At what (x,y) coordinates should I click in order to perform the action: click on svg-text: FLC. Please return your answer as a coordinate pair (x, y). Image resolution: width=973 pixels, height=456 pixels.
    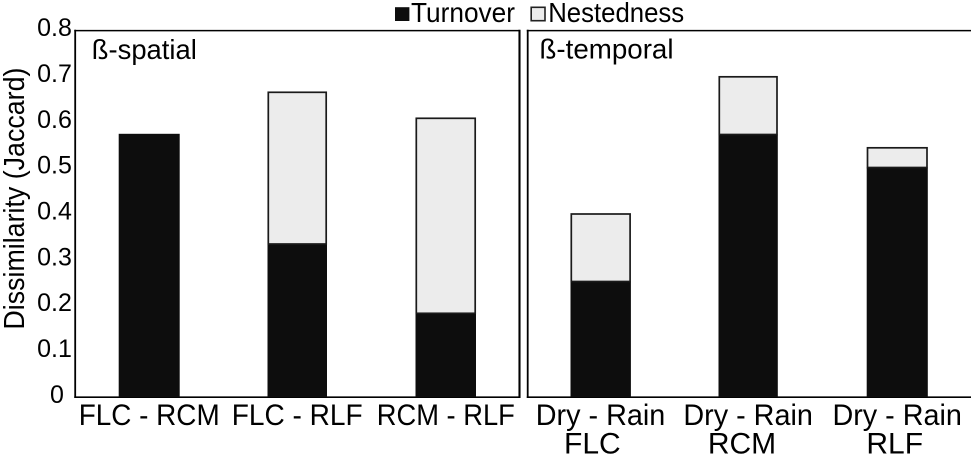
    Looking at the image, I should click on (592, 442).